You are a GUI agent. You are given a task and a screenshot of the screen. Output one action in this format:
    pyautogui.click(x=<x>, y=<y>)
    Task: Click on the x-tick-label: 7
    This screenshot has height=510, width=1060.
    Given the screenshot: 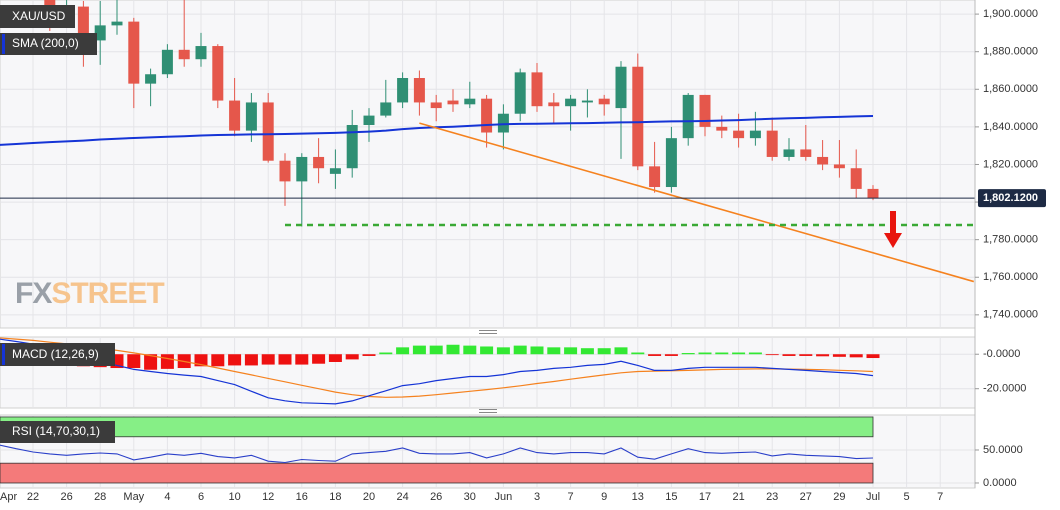 What is the action you would take?
    pyautogui.click(x=571, y=497)
    